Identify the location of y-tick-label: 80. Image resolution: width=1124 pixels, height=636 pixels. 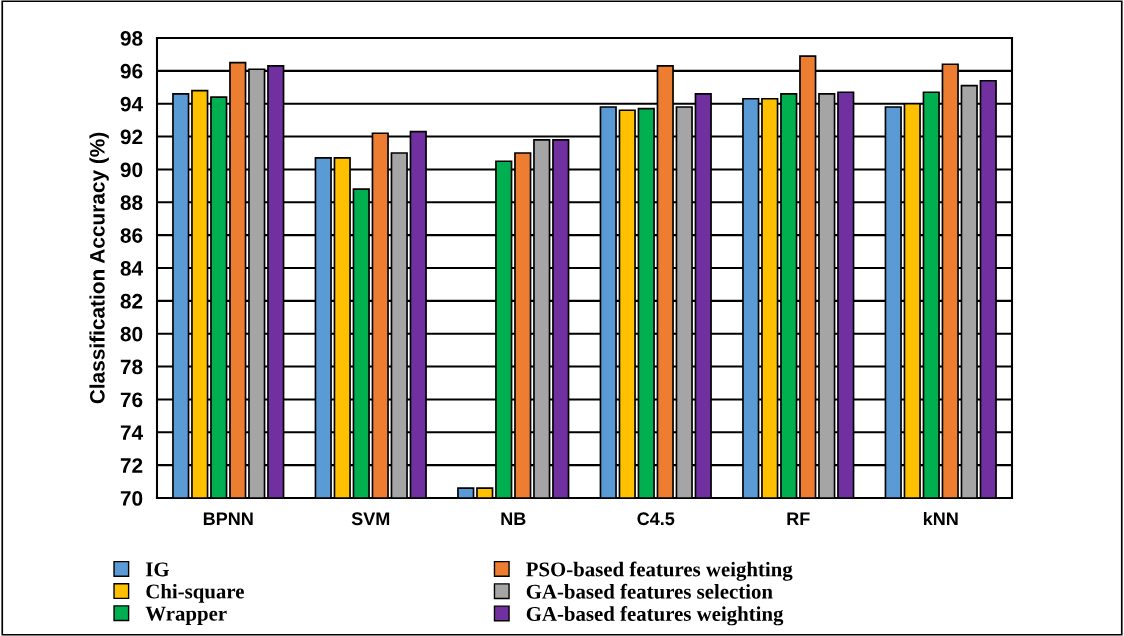
(131, 334).